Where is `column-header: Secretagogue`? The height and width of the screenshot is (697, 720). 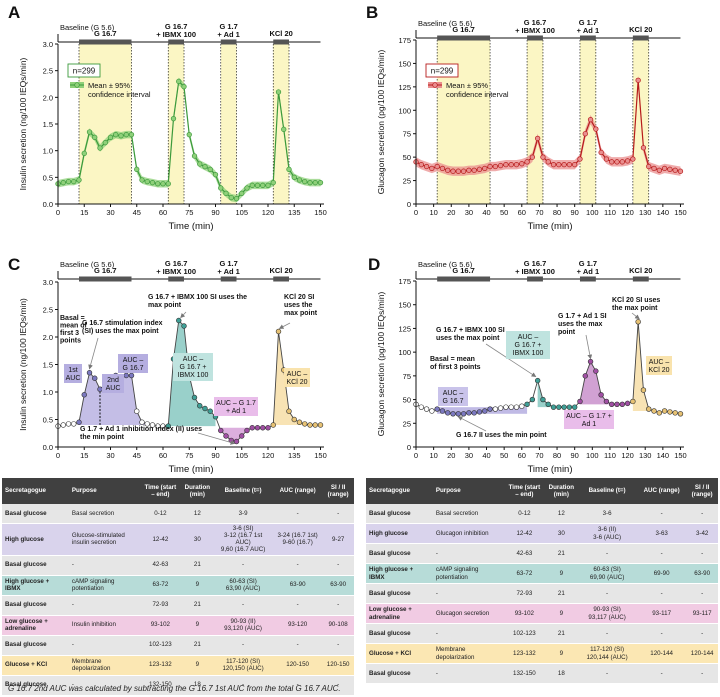 column-header: Secretagogue is located at coordinates (399, 491).